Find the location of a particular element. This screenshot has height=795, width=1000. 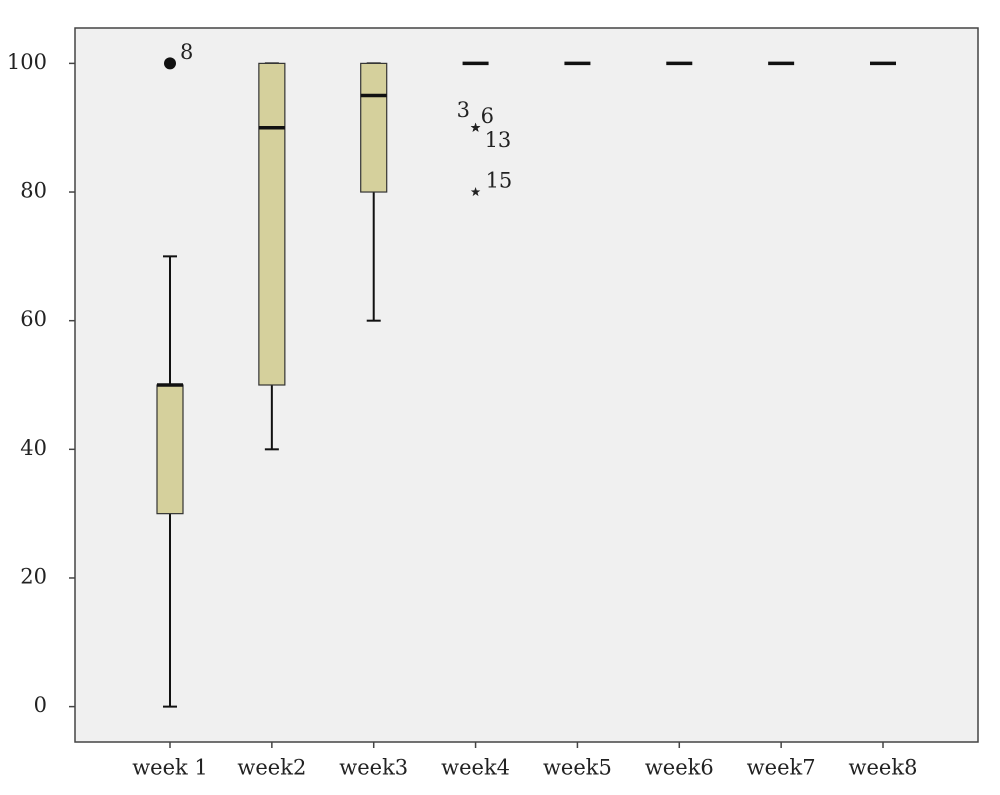

outlier-label: 6 is located at coordinates (487, 116).